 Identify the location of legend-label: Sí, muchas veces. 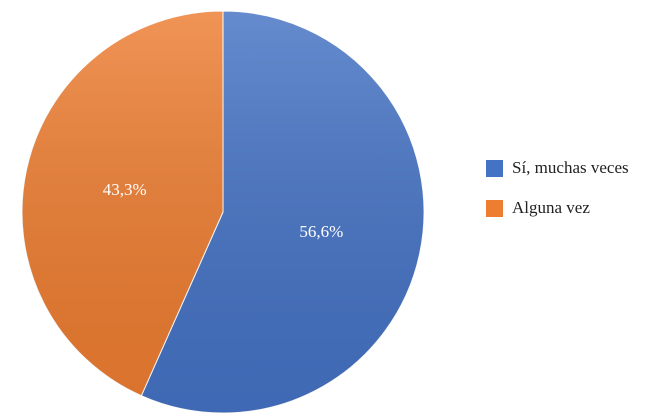
(570, 167).